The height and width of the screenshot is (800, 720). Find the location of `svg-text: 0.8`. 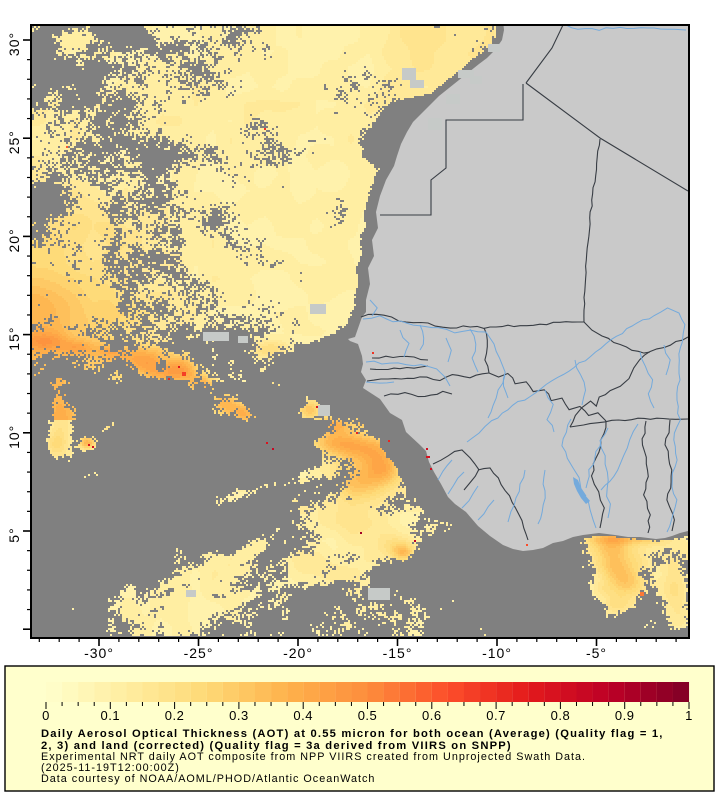

svg-text: 0.8 is located at coordinates (561, 715).